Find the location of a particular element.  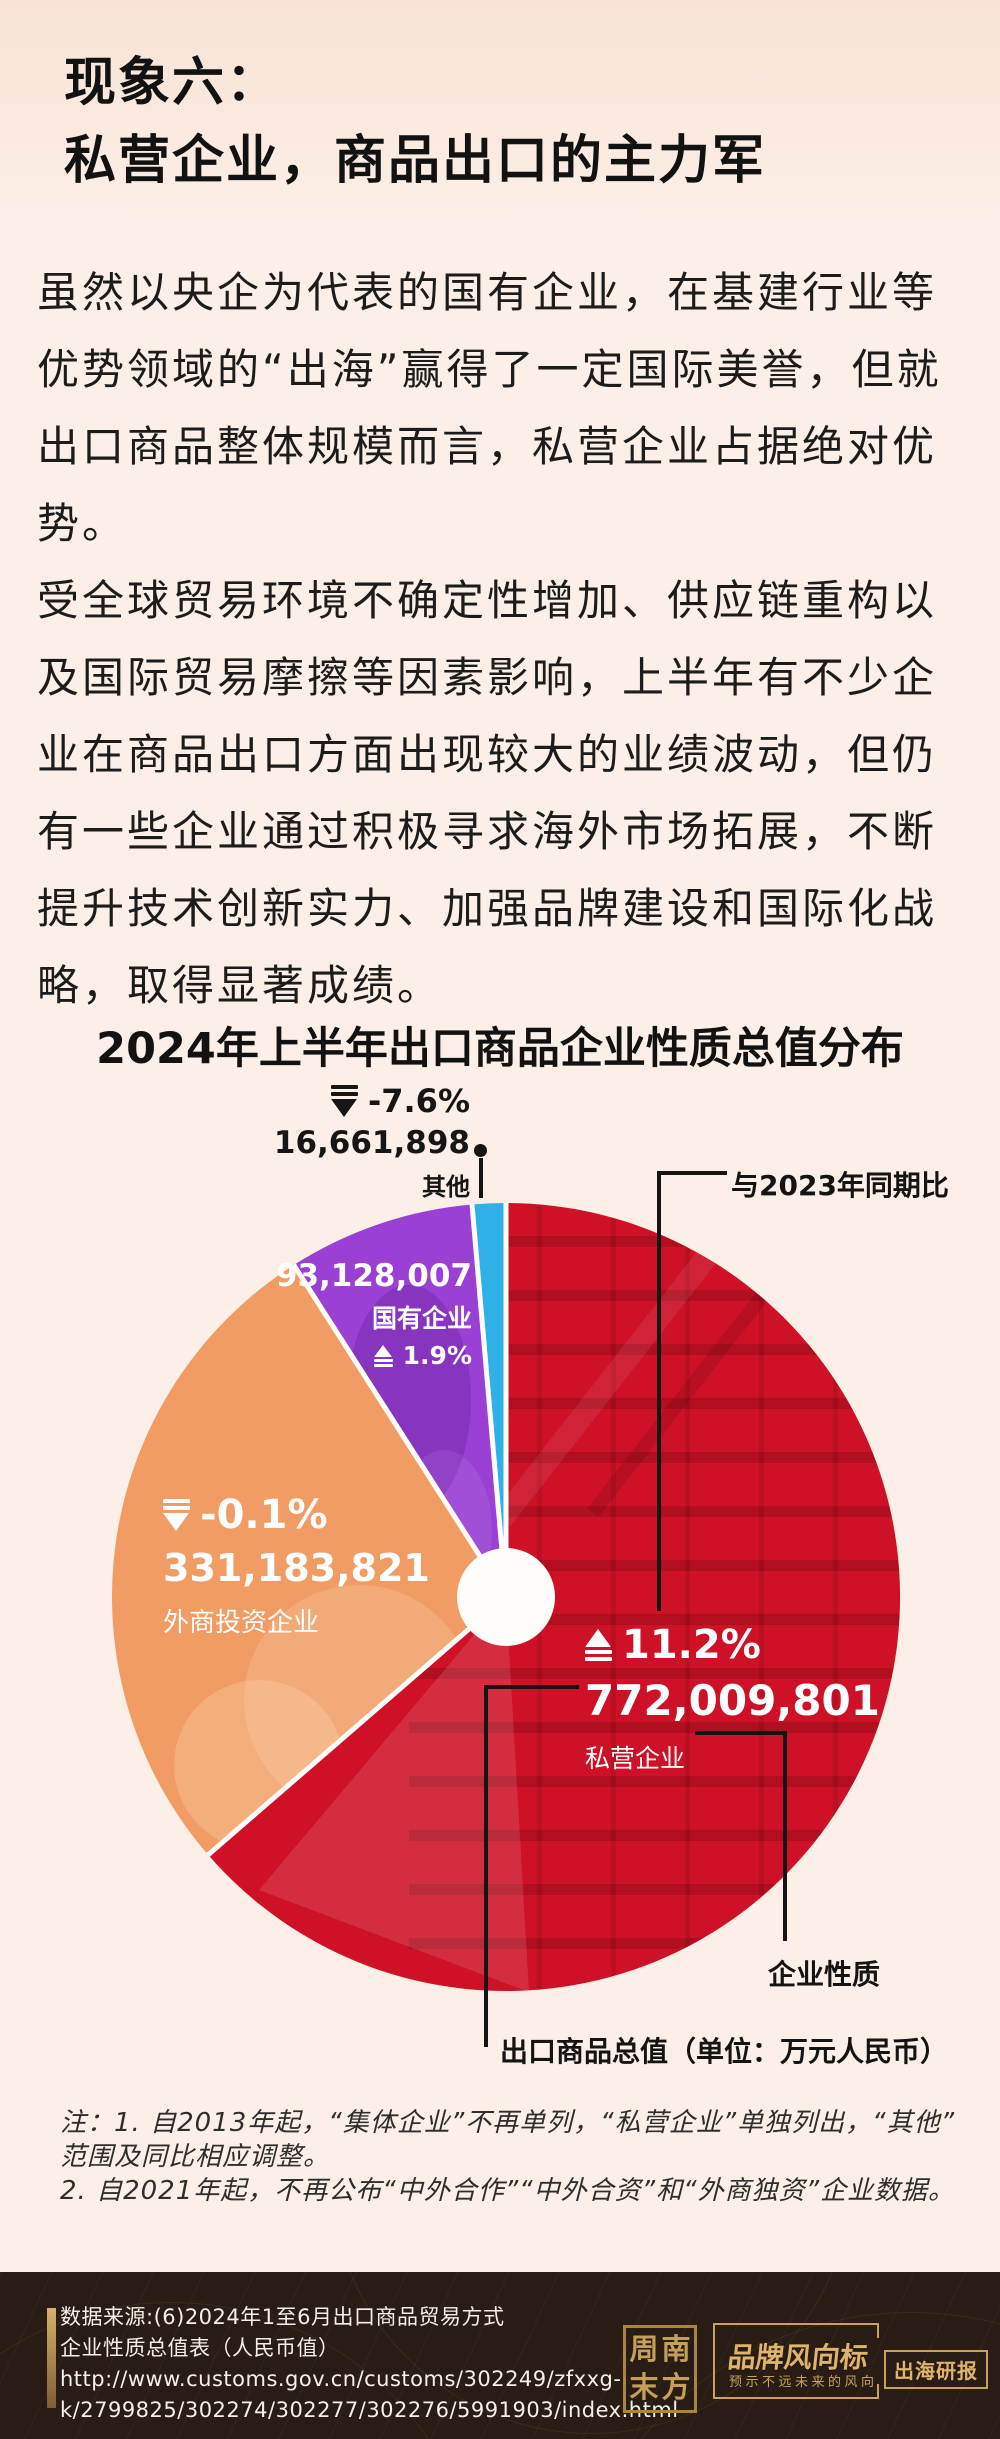

seal-char: 南 is located at coordinates (676, 2349).